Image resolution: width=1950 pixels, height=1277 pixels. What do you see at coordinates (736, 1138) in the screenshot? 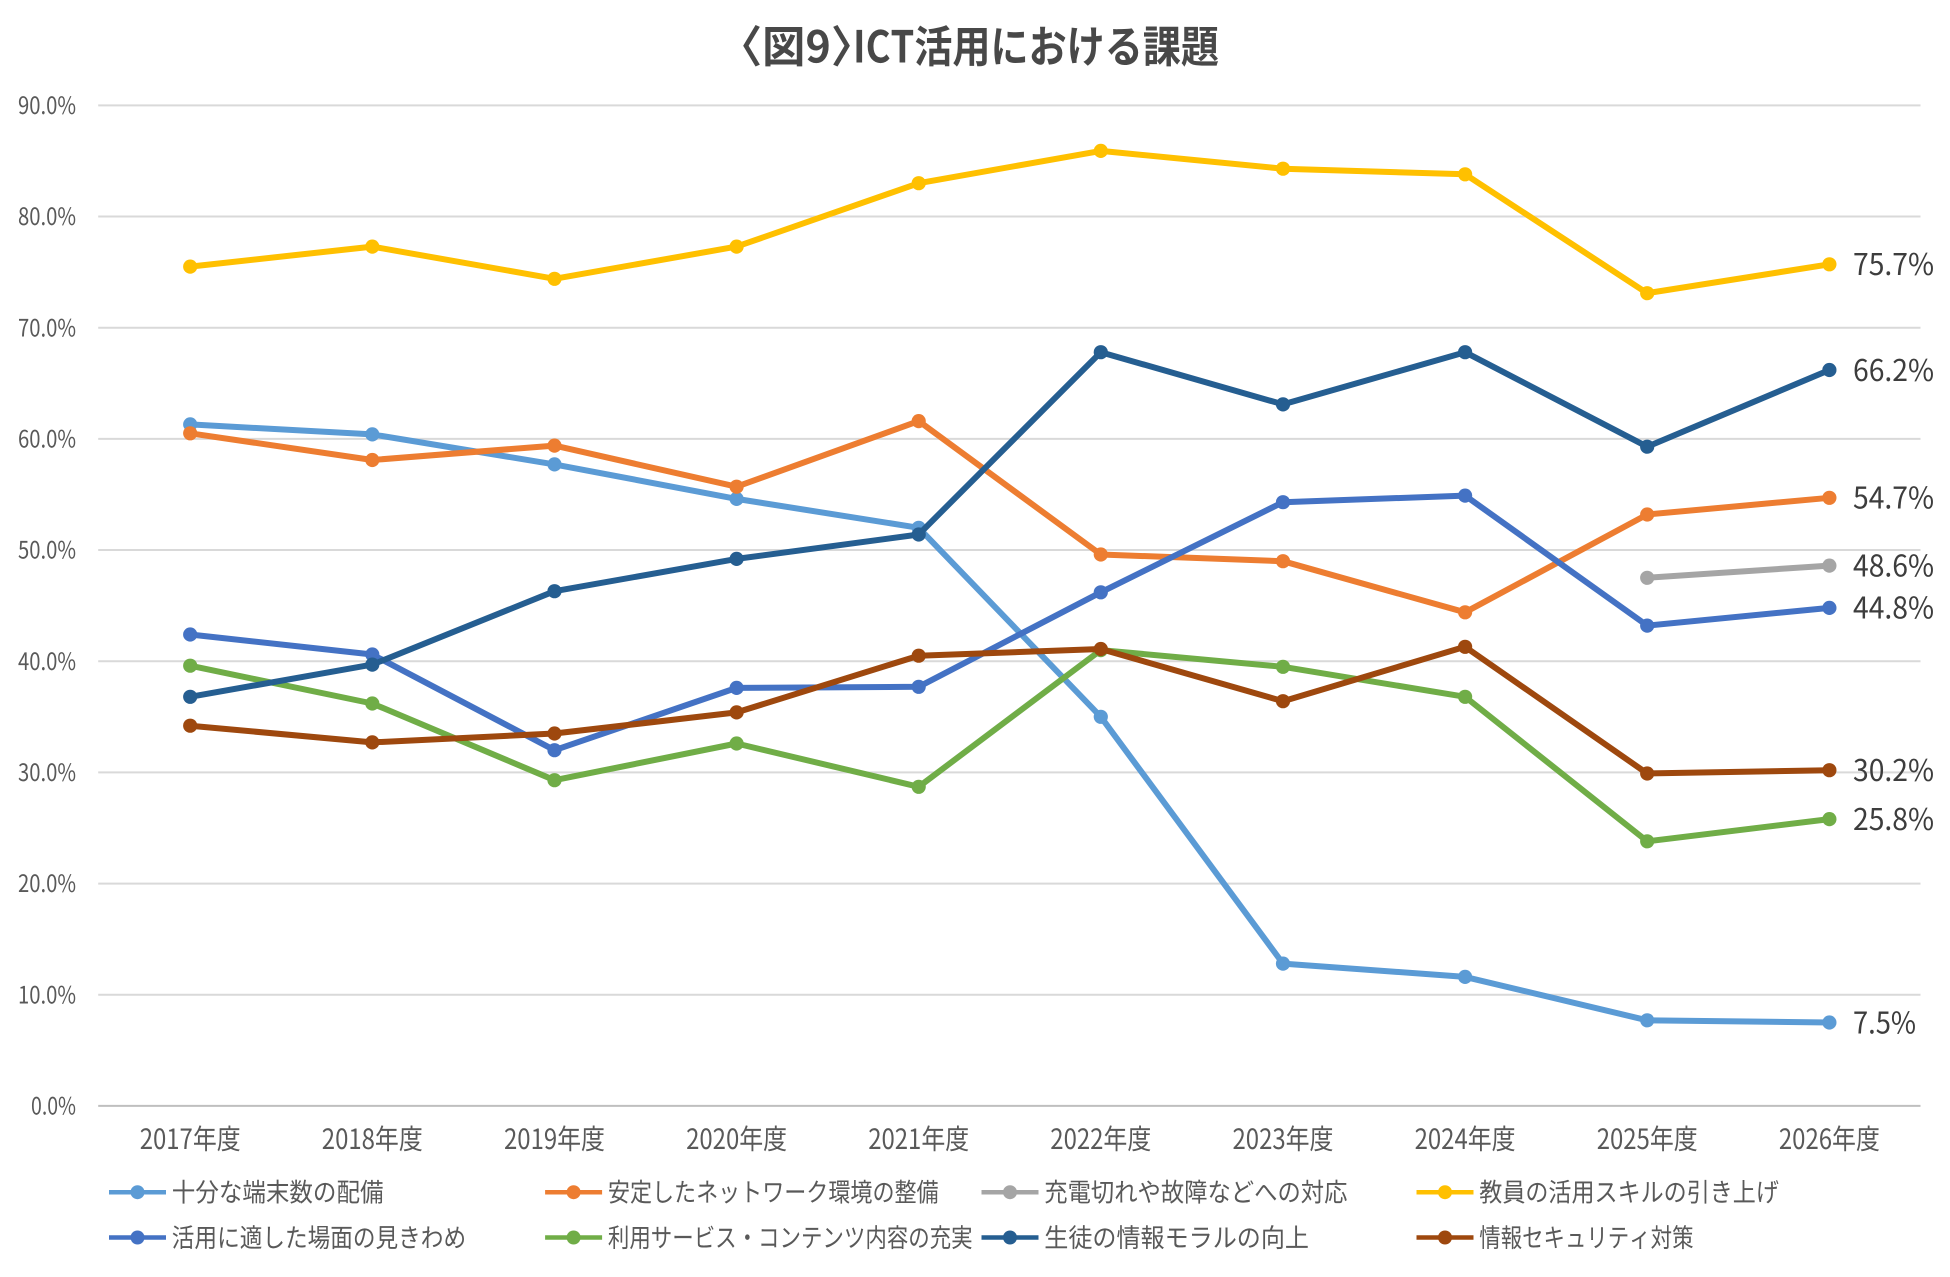
I see `svg-text: 2020年度` at bounding box center [736, 1138].